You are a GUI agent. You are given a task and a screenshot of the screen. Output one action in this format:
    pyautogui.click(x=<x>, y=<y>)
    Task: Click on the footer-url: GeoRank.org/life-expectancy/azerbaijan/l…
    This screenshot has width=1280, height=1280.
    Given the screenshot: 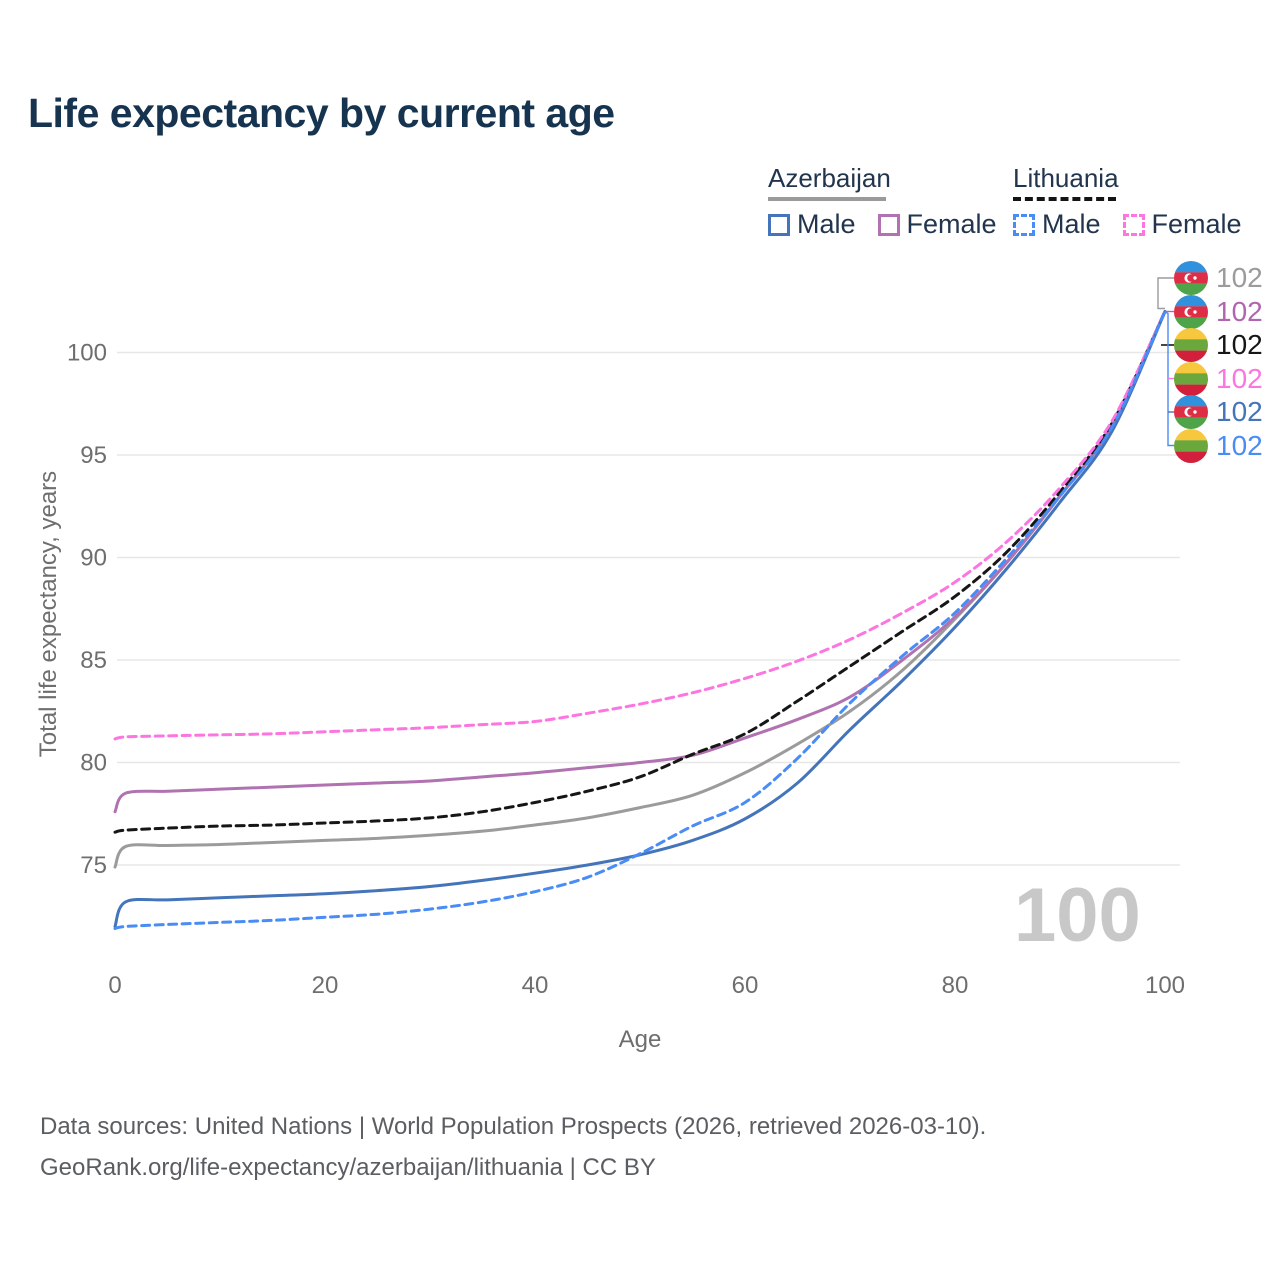 What is the action you would take?
    pyautogui.click(x=348, y=1167)
    